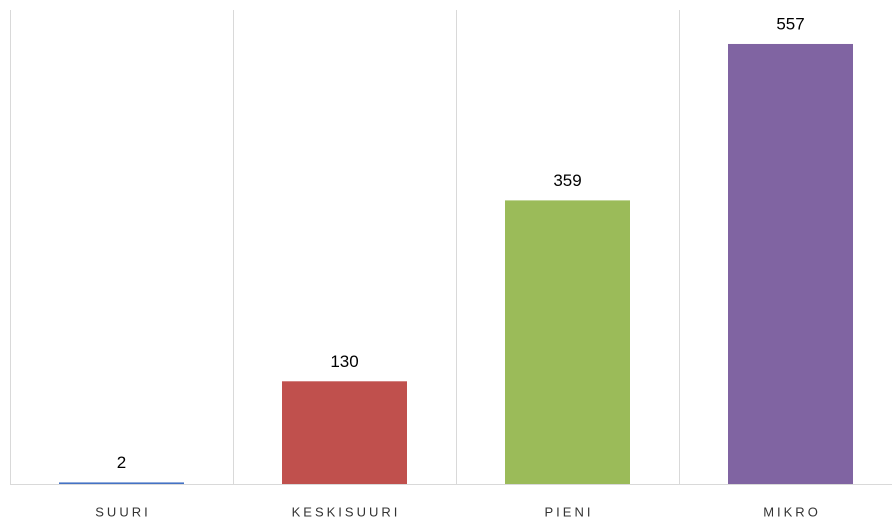  I want to click on data-label: 2, so click(121, 462).